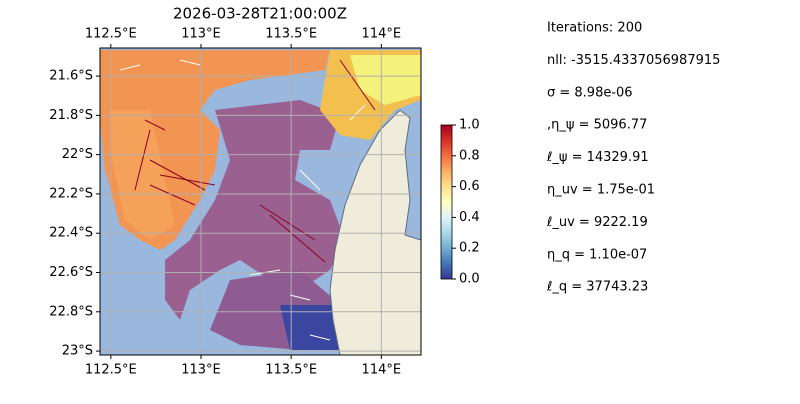 This screenshot has height=404, width=800. Describe the element at coordinates (77, 154) in the screenshot. I see `lat-tick-label: 22°S` at that location.